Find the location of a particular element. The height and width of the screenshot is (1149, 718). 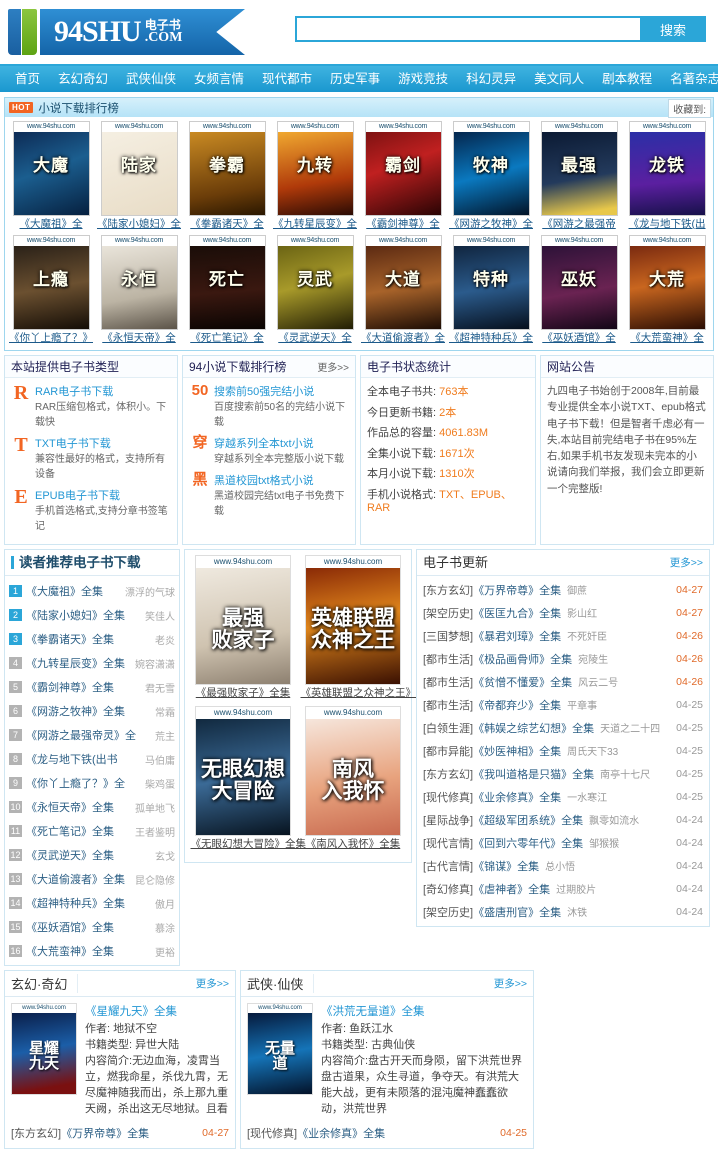

rank-book-item: www.94shu.com 陆家 《陆家小媳妇》全 is located at coordinates (139, 176).